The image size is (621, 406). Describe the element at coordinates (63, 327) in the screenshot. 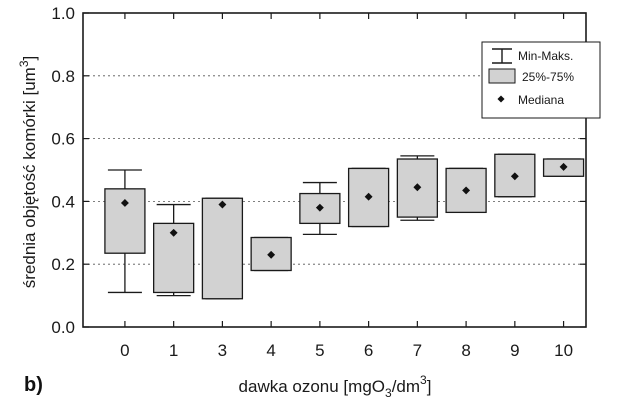

I see `y-tick-label: 0.0` at that location.